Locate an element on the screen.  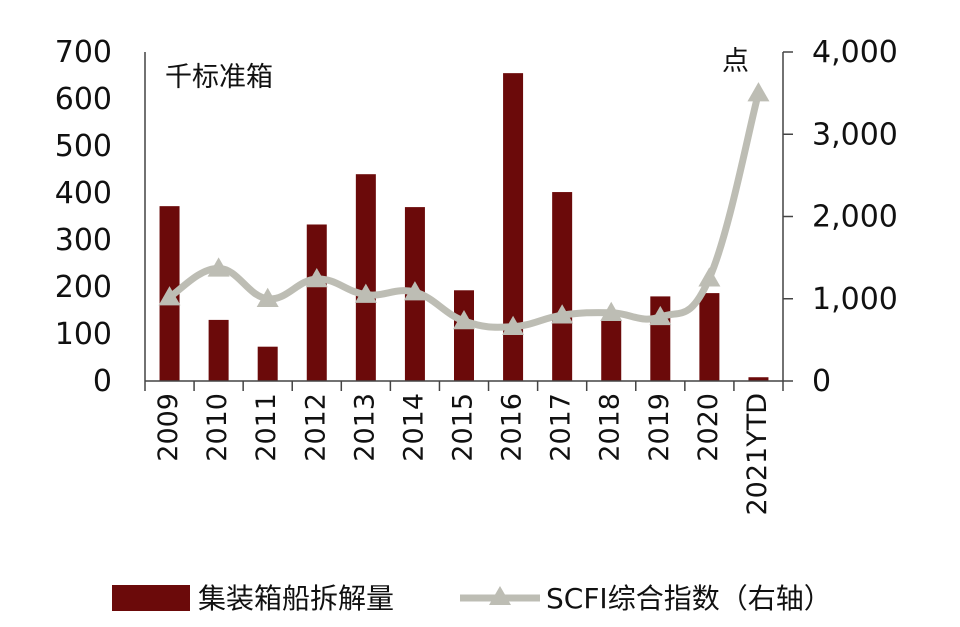
scfi-point-2021YTD is located at coordinates (758, 92).